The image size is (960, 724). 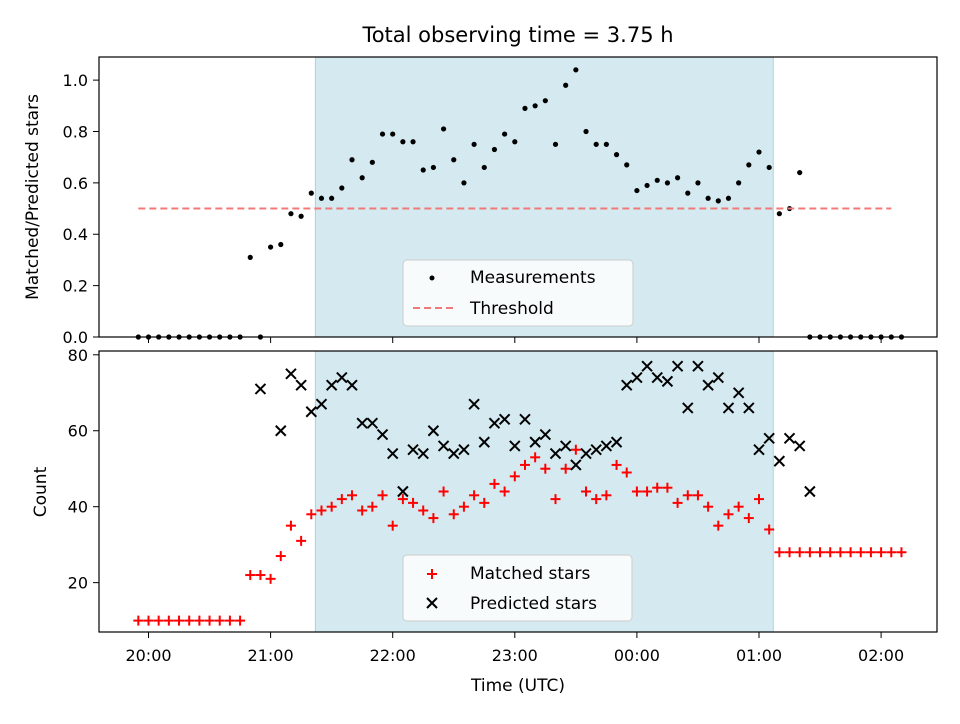 What do you see at coordinates (759, 655) in the screenshot?
I see `x-tick-label: 01:00` at bounding box center [759, 655].